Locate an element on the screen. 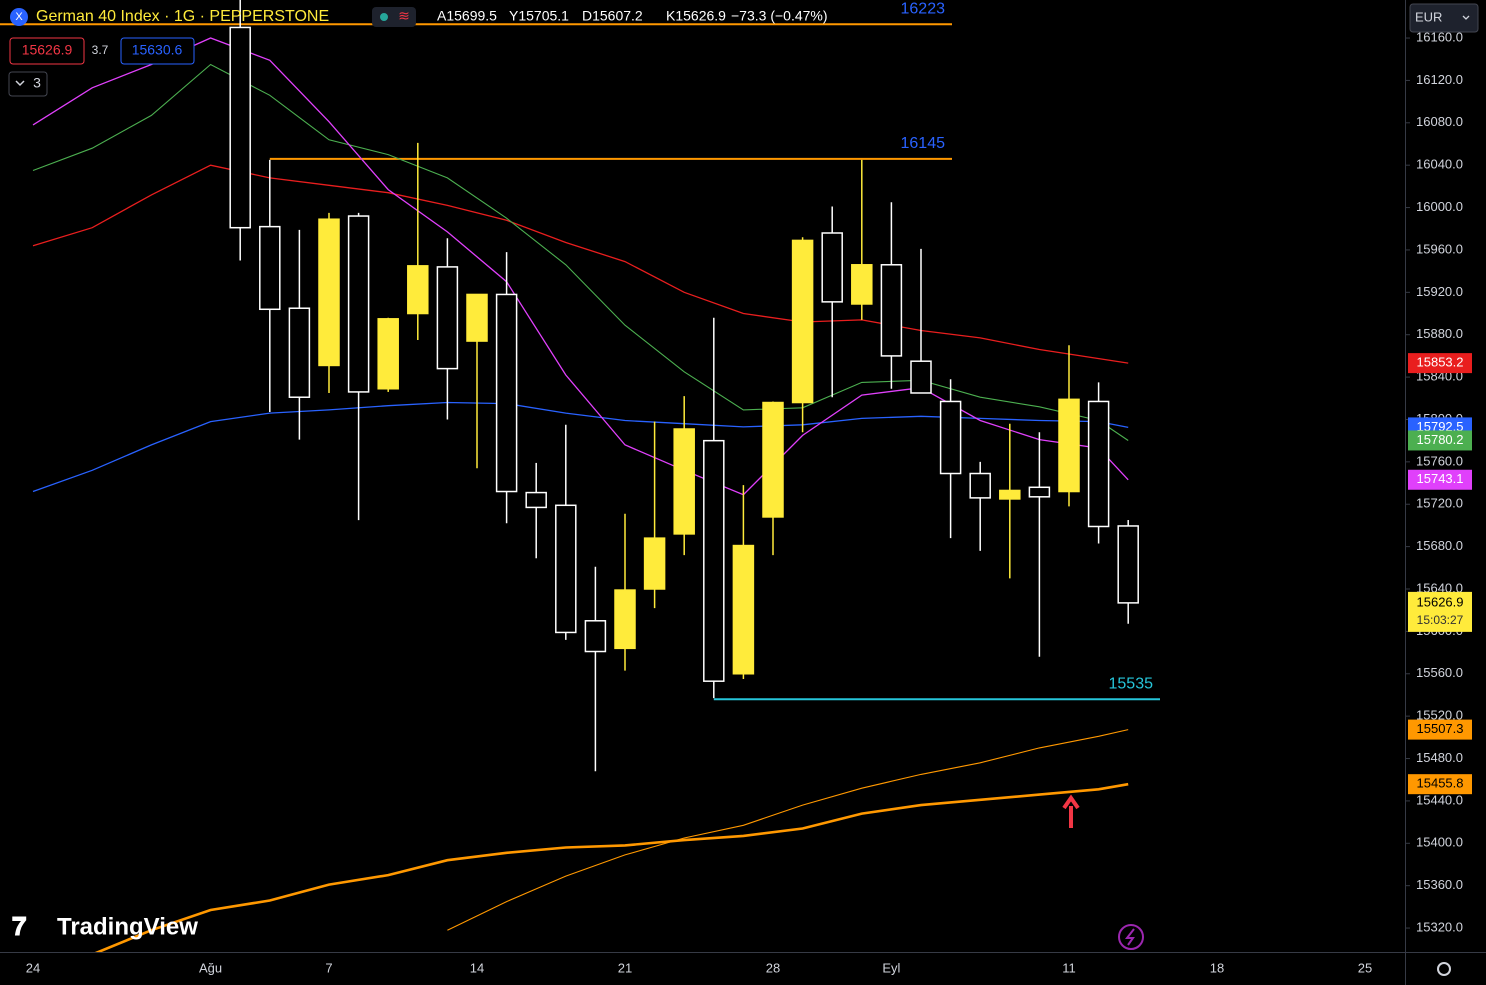 The height and width of the screenshot is (985, 1486). symbol-icon-letter: X is located at coordinates (19, 17).